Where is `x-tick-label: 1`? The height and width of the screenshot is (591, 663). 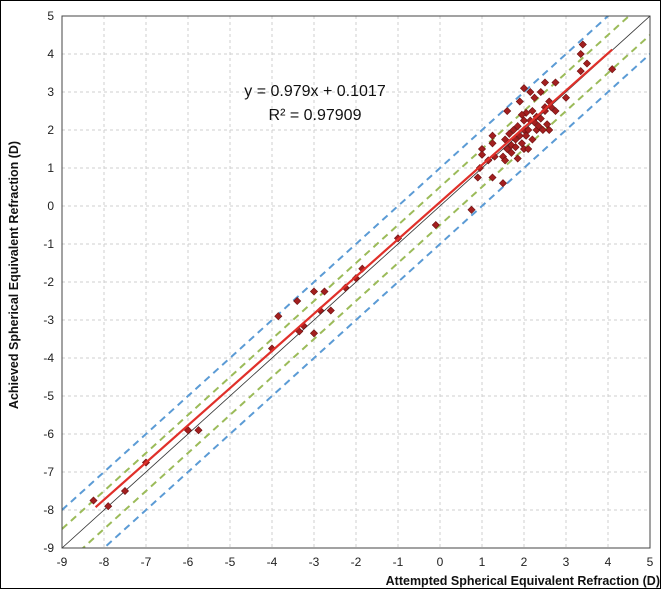
x-tick-label: 1 is located at coordinates (482, 562).